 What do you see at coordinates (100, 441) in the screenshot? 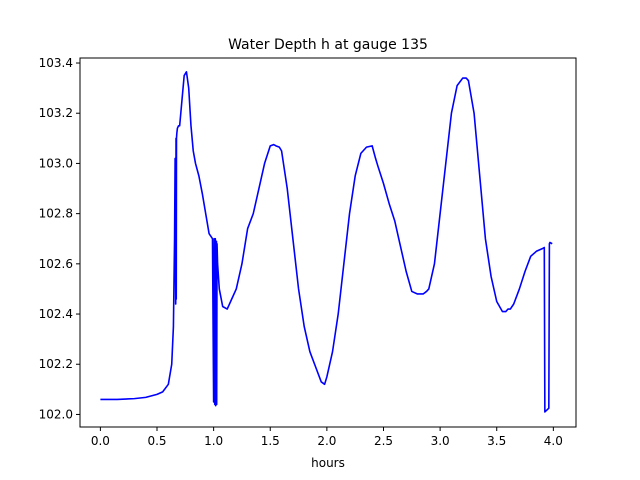
I see `x-tick-label: 0.0` at bounding box center [100, 441].